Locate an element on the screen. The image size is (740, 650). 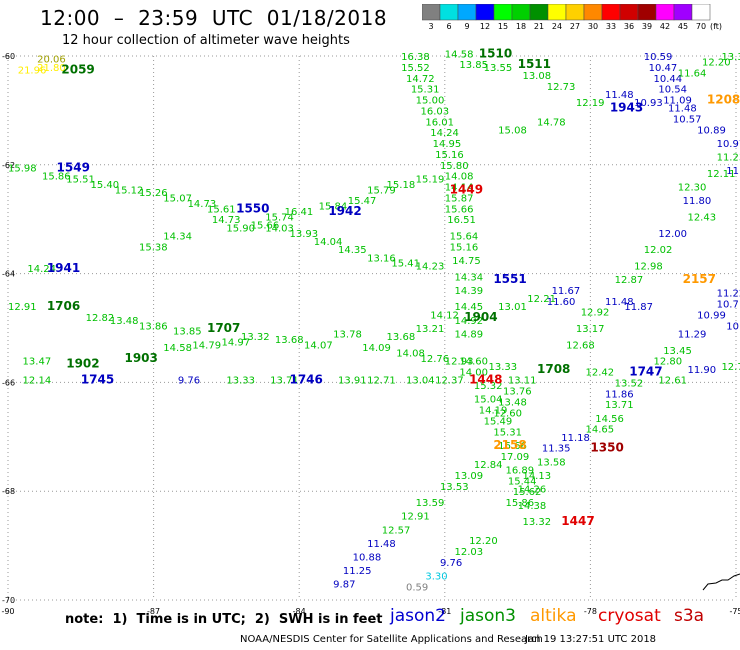
wave-height-label: 12.71 is located at coordinates (381, 381).